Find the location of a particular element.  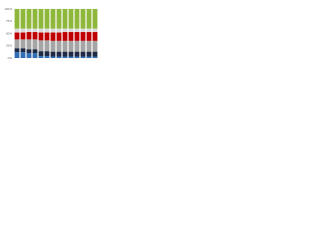

y-tick-label: 75% is located at coordinates (9, 21).